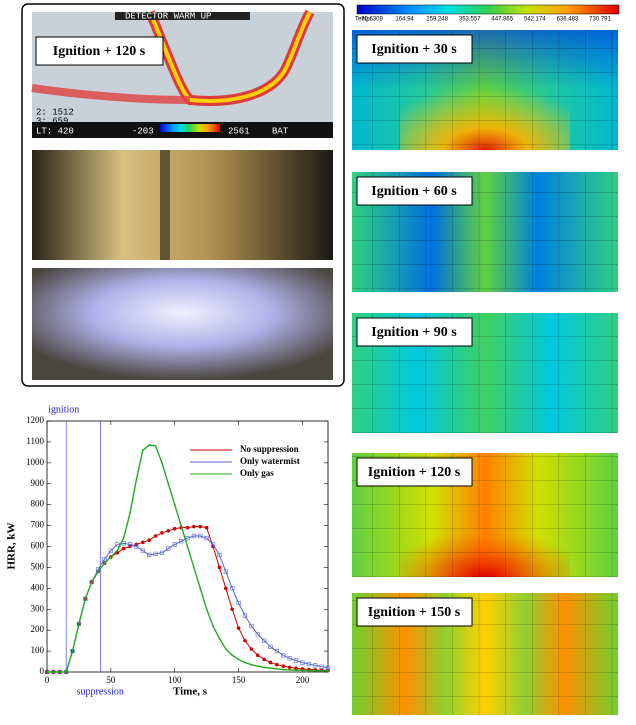 This screenshot has width=636, height=725. What do you see at coordinates (372, 20) in the screenshot?
I see `colorbar-tick-label: 70.6309` at bounding box center [372, 20].